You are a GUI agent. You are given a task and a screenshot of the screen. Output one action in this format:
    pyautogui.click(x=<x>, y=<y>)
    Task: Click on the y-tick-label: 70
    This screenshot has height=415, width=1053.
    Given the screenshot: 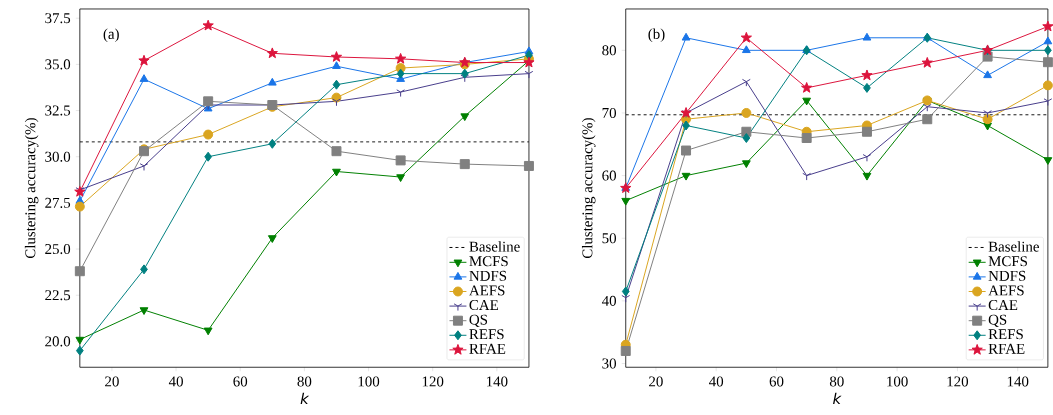 What is the action you would take?
    pyautogui.click(x=609, y=112)
    